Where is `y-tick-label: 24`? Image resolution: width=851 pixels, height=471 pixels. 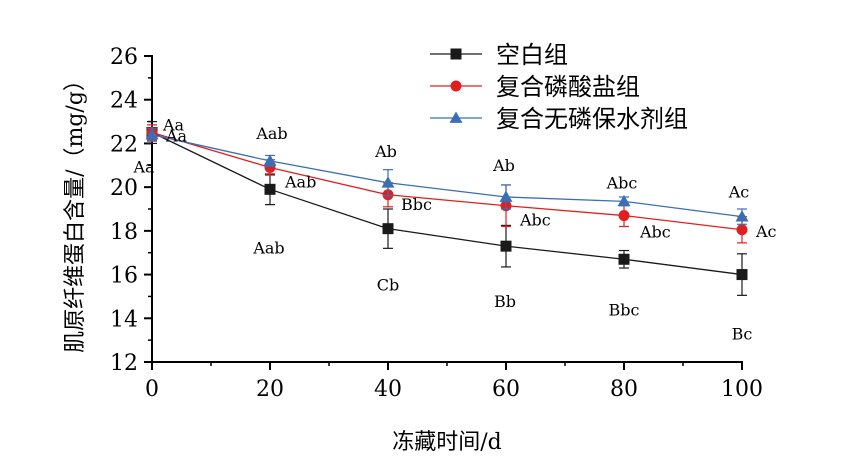 y-tick-label: 24 is located at coordinates (124, 101).